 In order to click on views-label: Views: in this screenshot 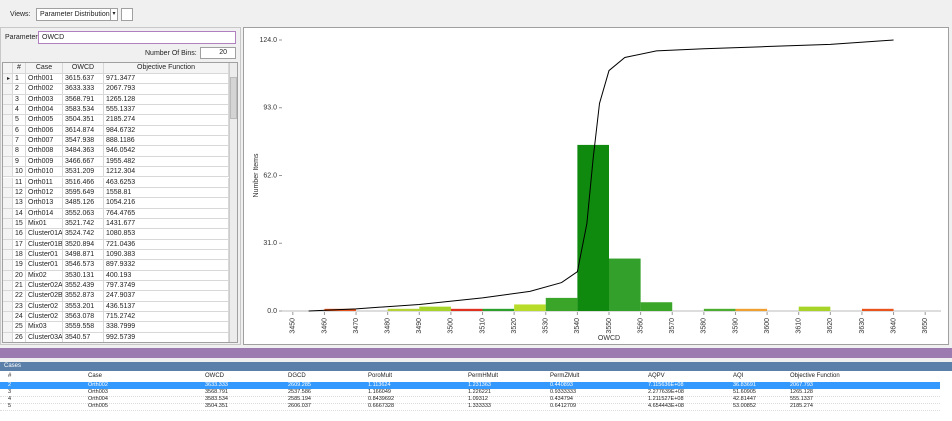, I will do `click(20, 14)`.